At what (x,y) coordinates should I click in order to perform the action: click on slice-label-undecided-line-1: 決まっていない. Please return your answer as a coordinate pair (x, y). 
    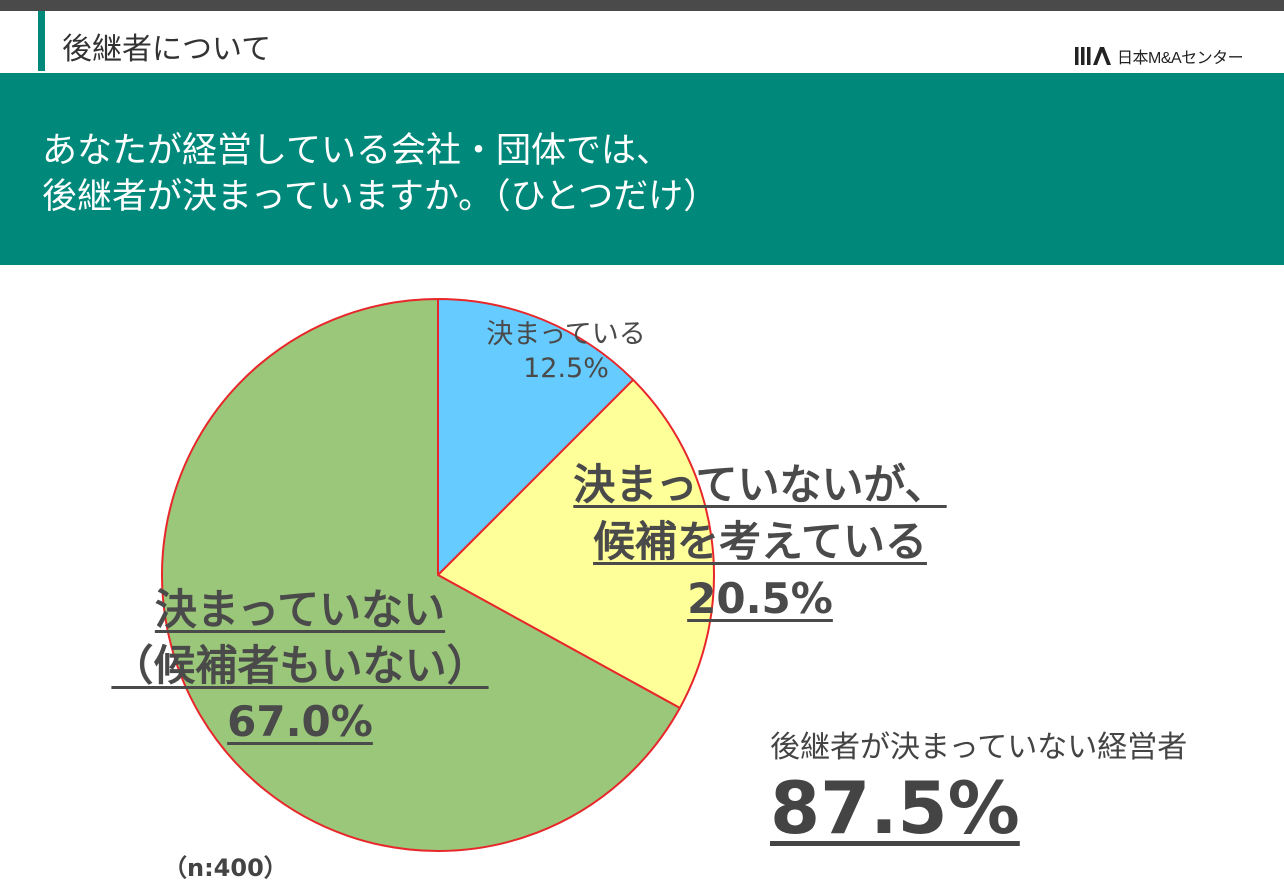
    Looking at the image, I should click on (300, 609).